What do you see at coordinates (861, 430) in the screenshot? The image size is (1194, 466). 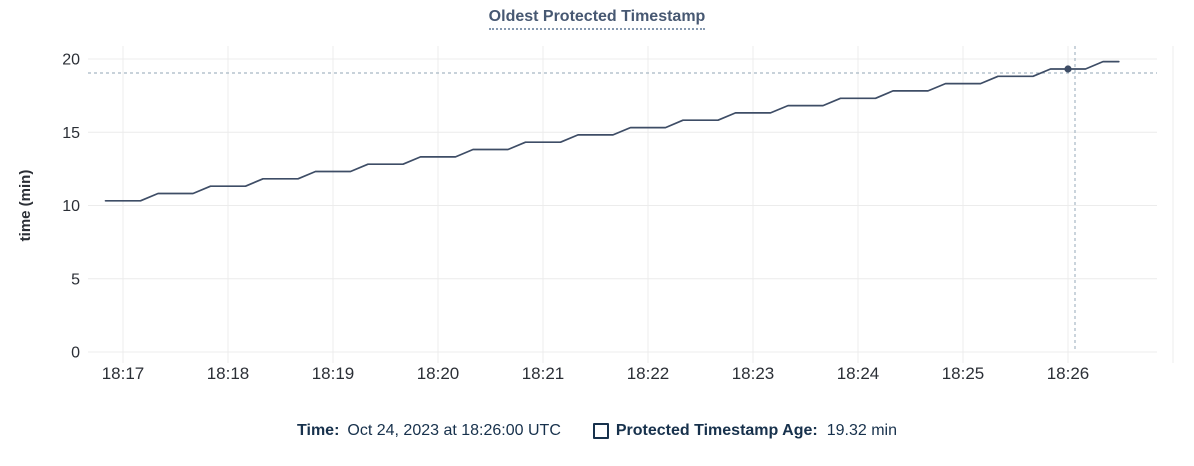 I see `legend-series-value: 19.32 min` at bounding box center [861, 430].